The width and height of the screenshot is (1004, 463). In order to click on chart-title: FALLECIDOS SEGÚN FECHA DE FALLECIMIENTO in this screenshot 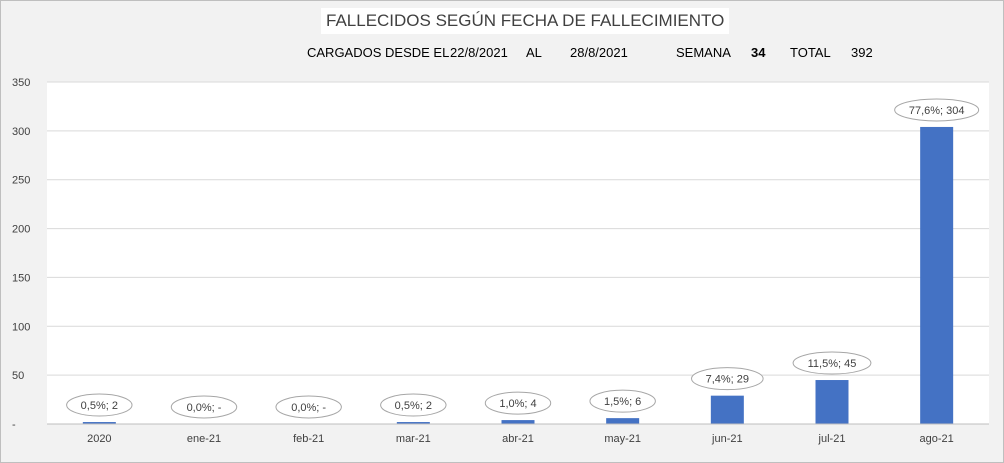, I will do `click(525, 21)`.